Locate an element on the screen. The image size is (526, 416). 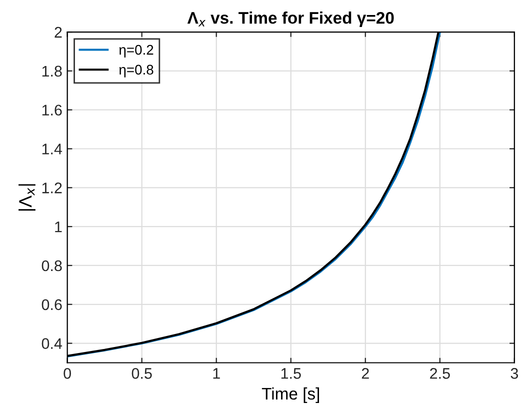
chart-title: Λ$_{x}$ vs. Time for Fixed γ=20 is located at coordinates (290, 20).